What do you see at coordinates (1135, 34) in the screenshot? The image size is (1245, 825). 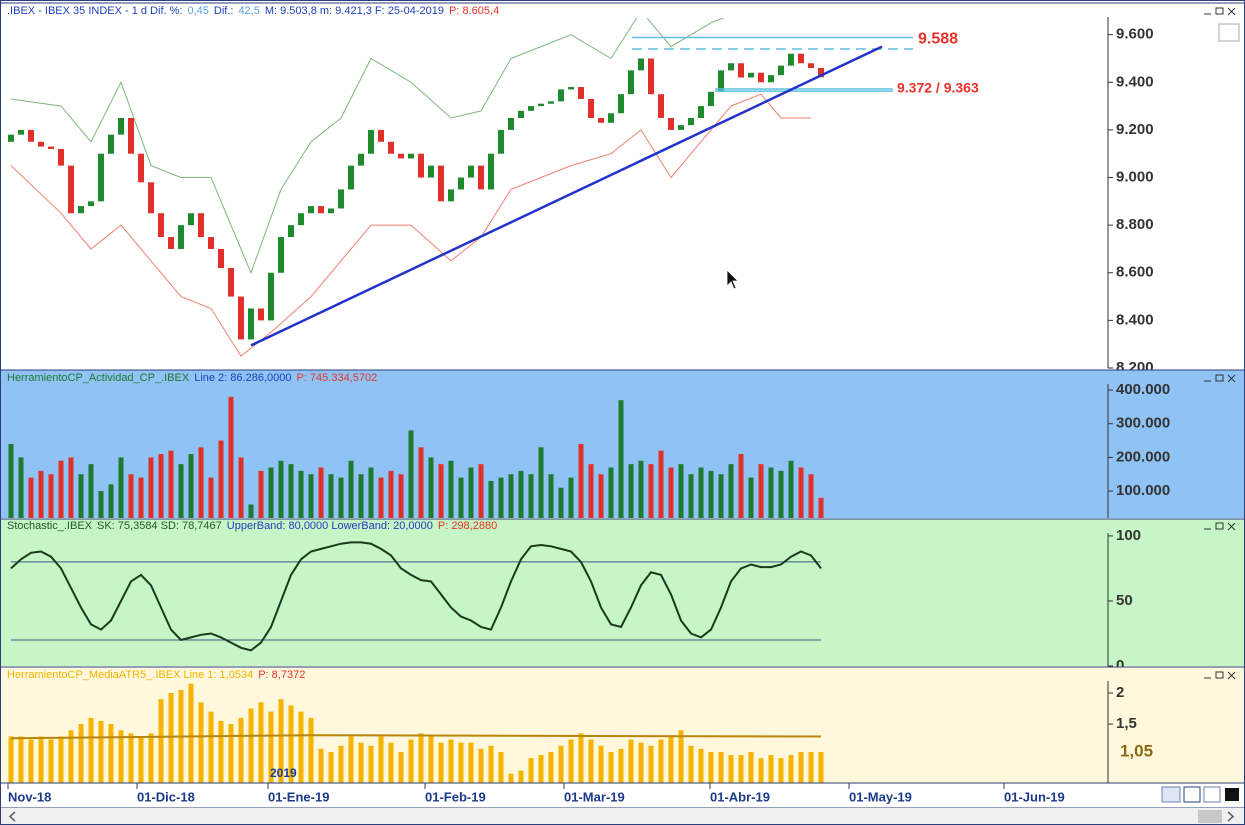 I see `y-tick-label: 9.600` at bounding box center [1135, 34].